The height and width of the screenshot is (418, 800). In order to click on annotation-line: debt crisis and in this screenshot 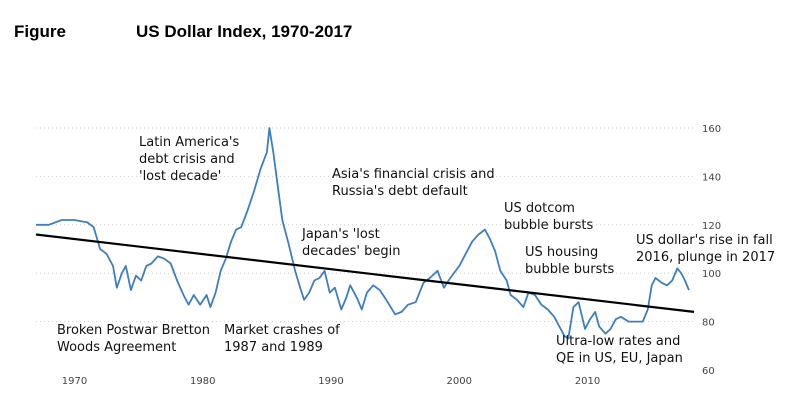, I will do `click(187, 159)`.